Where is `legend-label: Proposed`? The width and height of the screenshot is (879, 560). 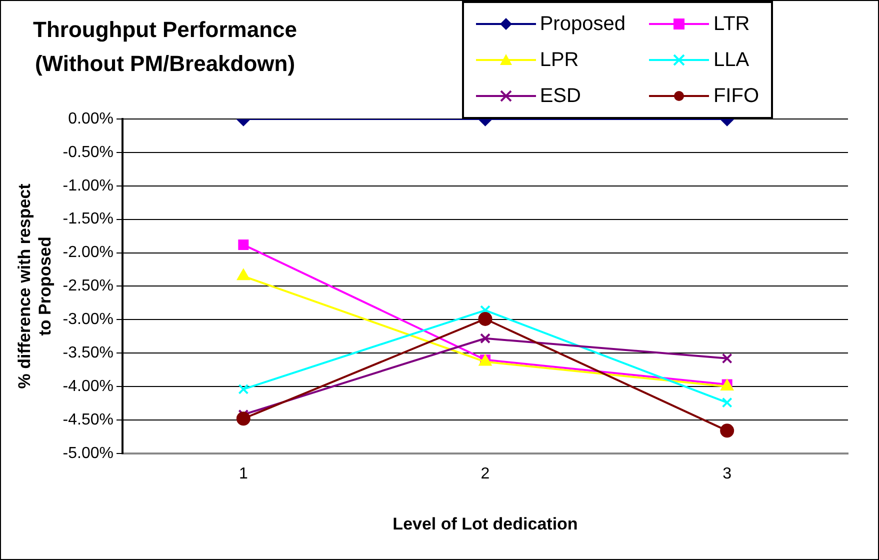
legend-label: Proposed is located at coordinates (583, 24).